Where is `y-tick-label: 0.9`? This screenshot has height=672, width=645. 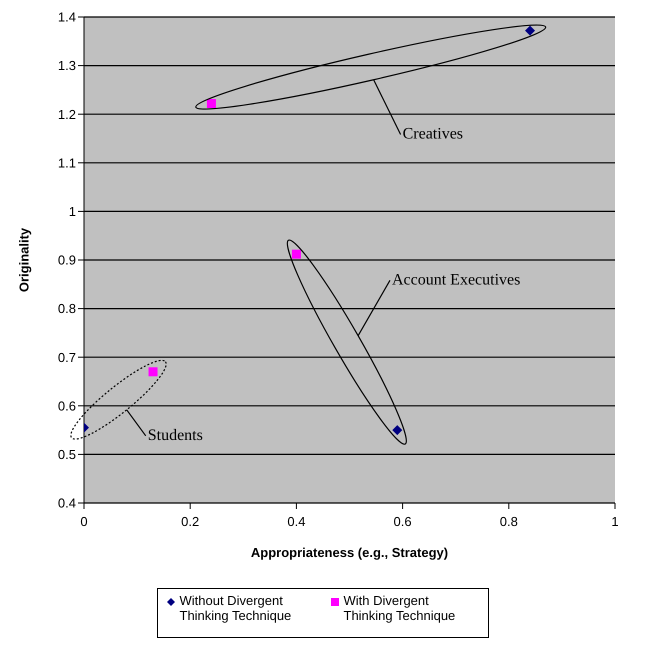
y-tick-label: 0.9 is located at coordinates (67, 260).